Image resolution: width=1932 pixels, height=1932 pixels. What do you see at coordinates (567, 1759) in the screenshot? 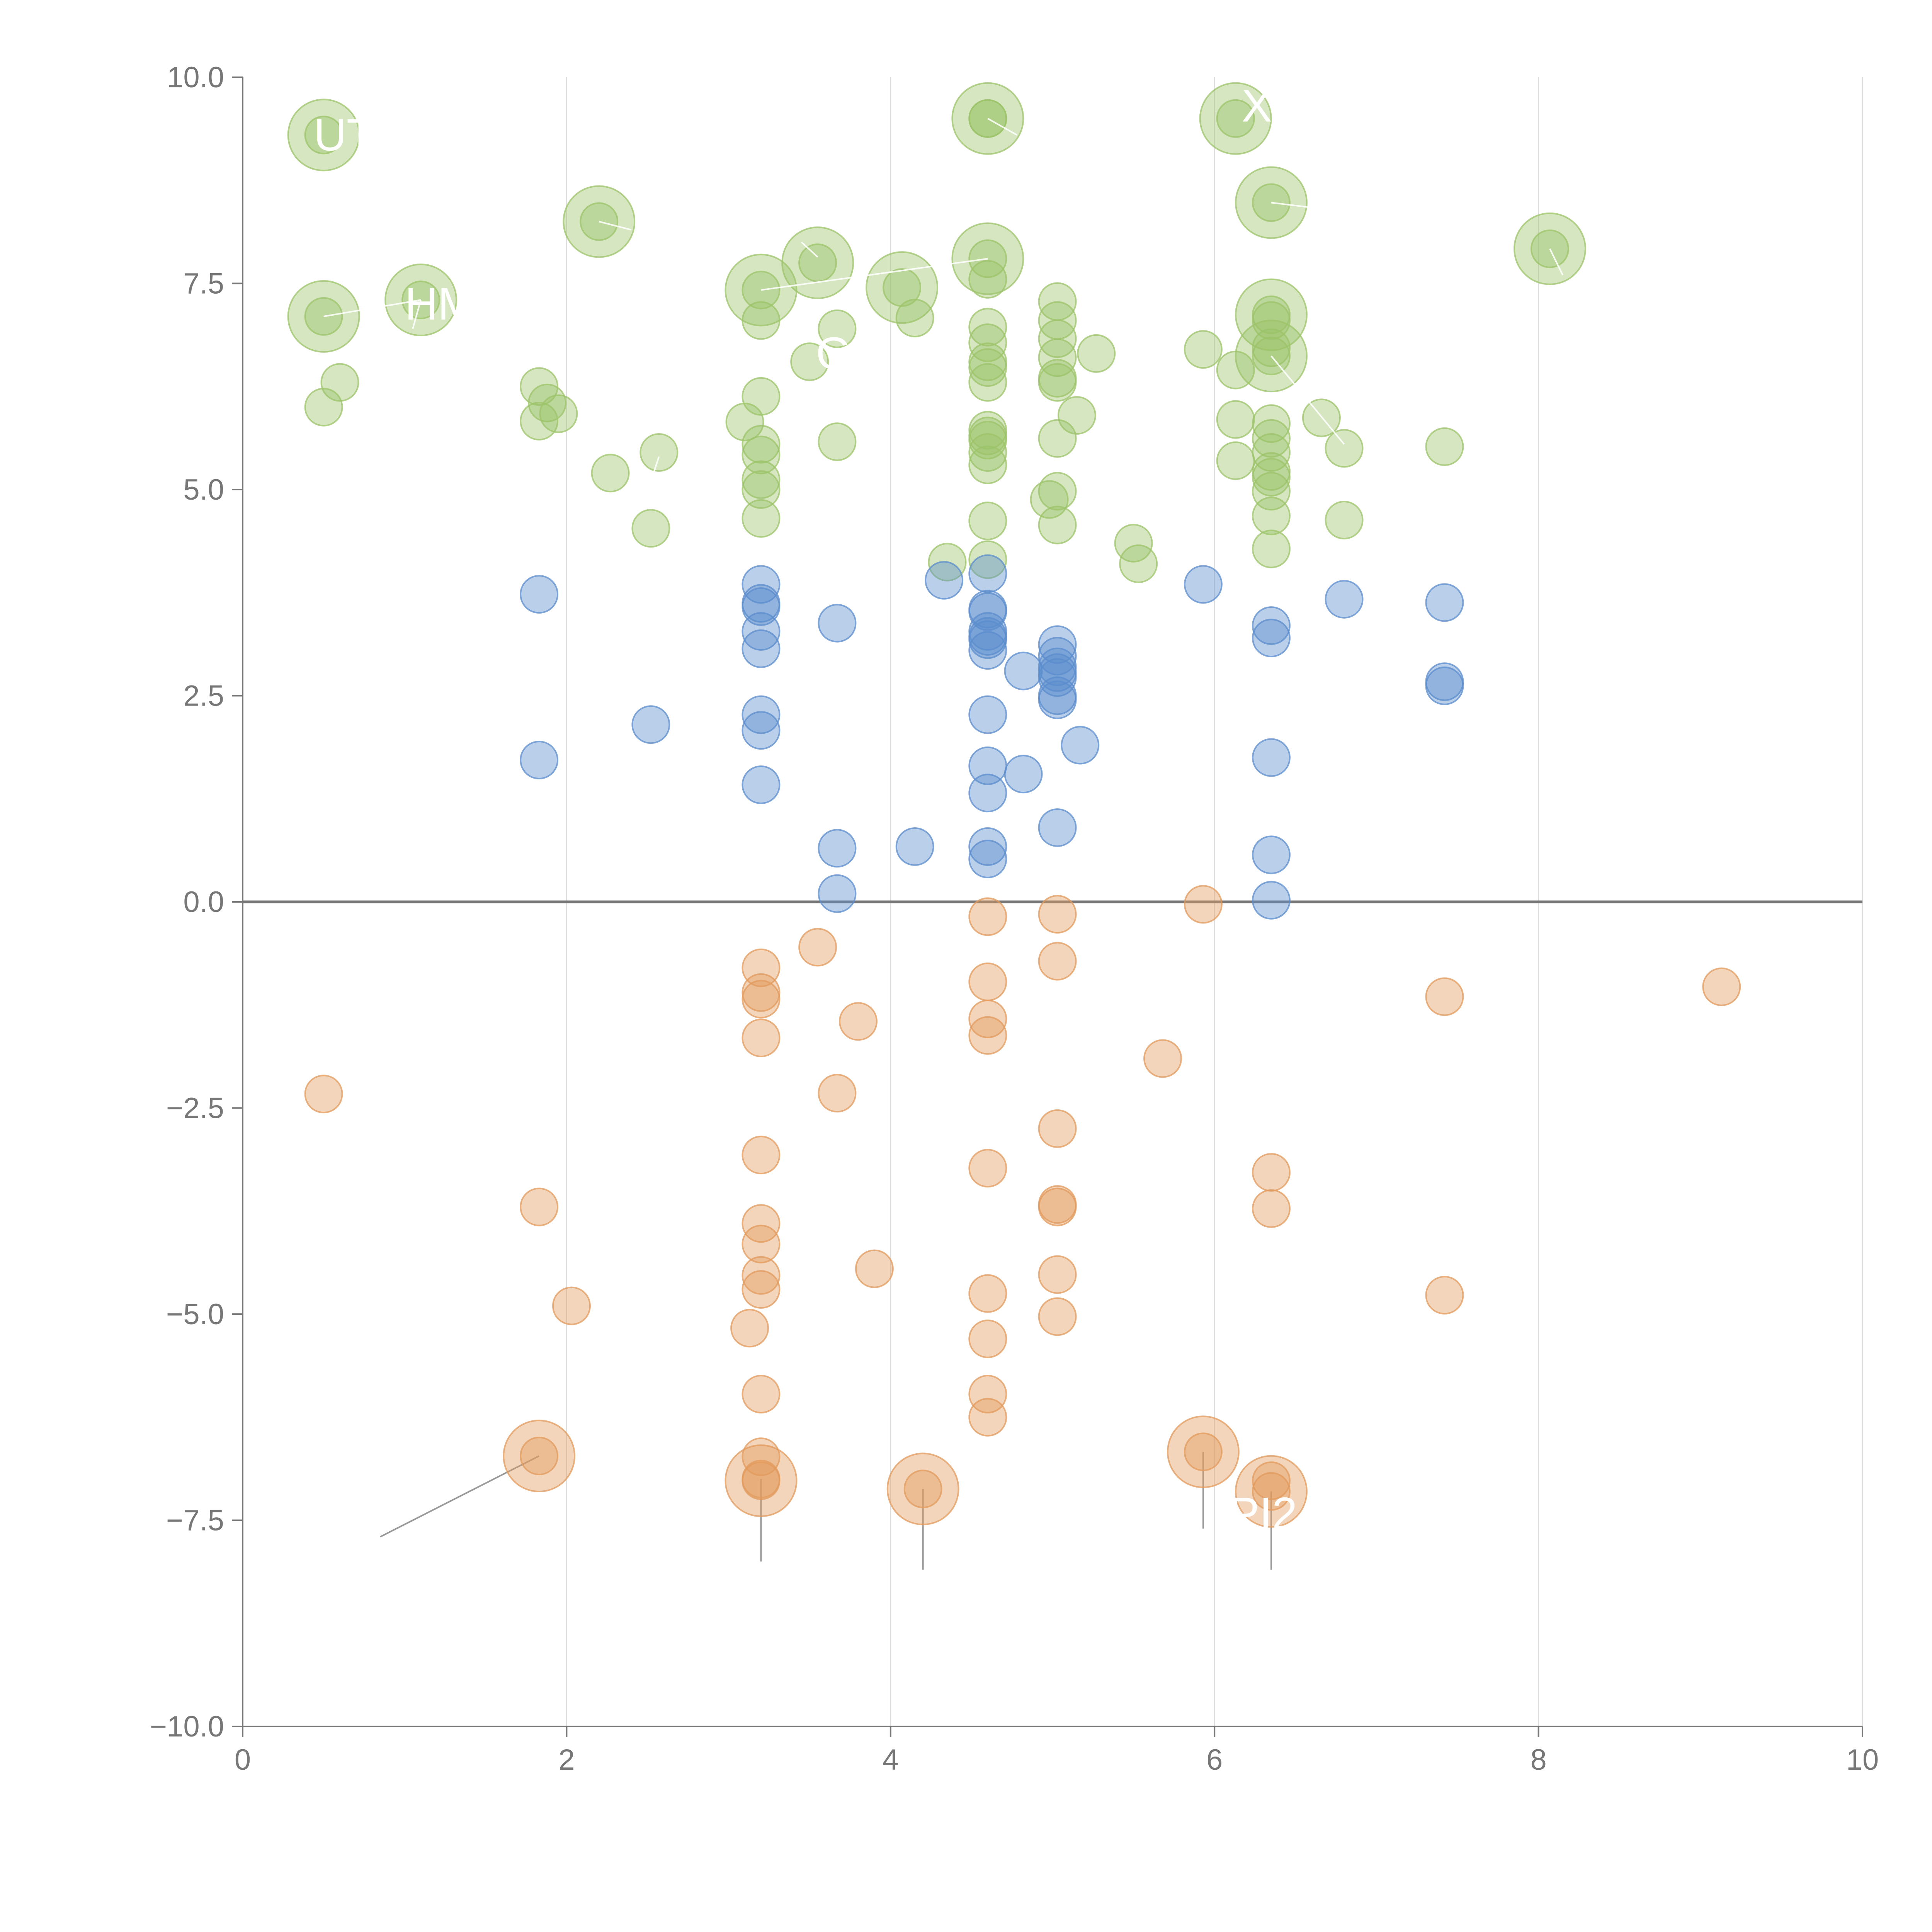
I see `x-tick-label: 2` at bounding box center [567, 1759].